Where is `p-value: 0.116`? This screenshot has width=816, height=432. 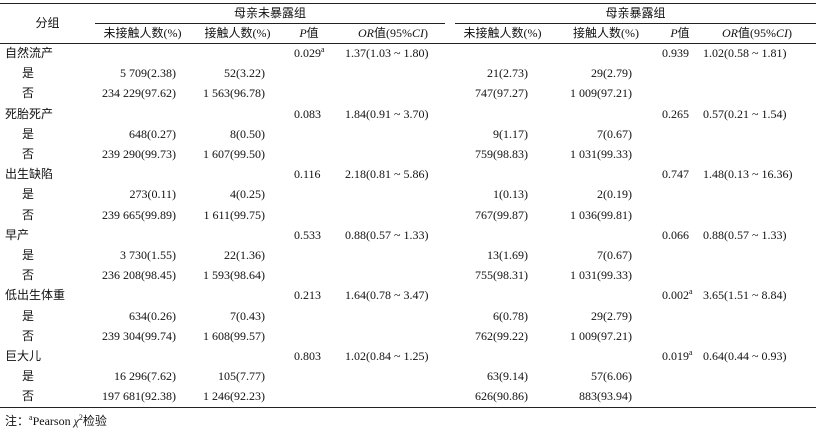
p-value: 0.116 is located at coordinates (307, 174).